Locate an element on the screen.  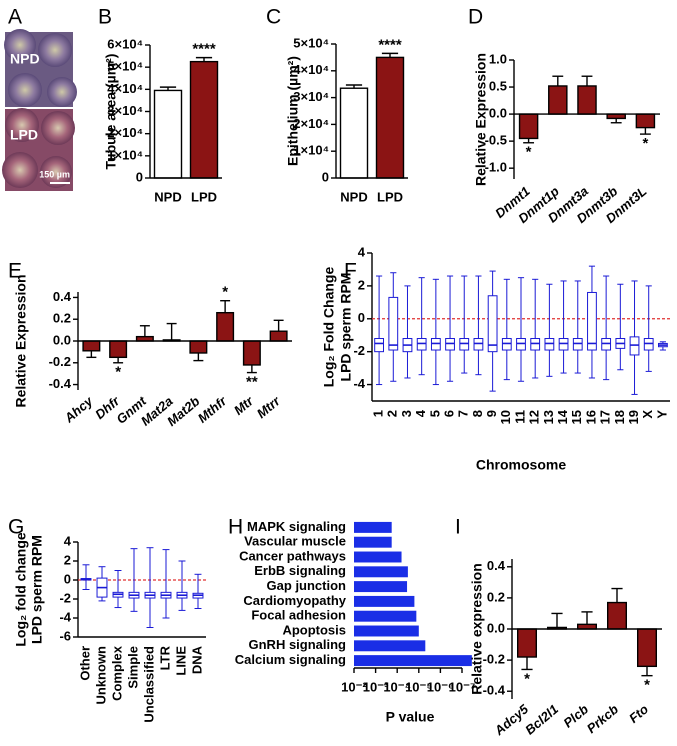
panel-letter: D is located at coordinates (475, 17).